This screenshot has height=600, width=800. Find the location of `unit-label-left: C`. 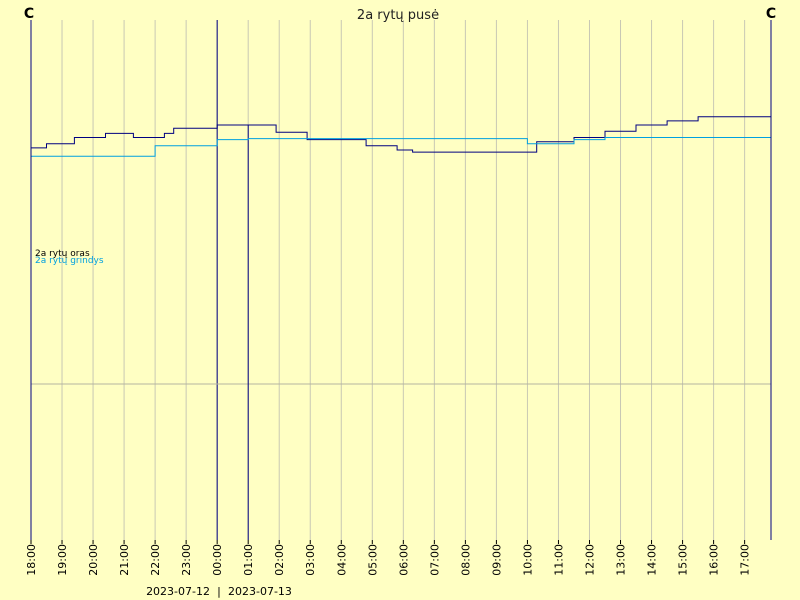

unit-label-left: C is located at coordinates (29, 14).